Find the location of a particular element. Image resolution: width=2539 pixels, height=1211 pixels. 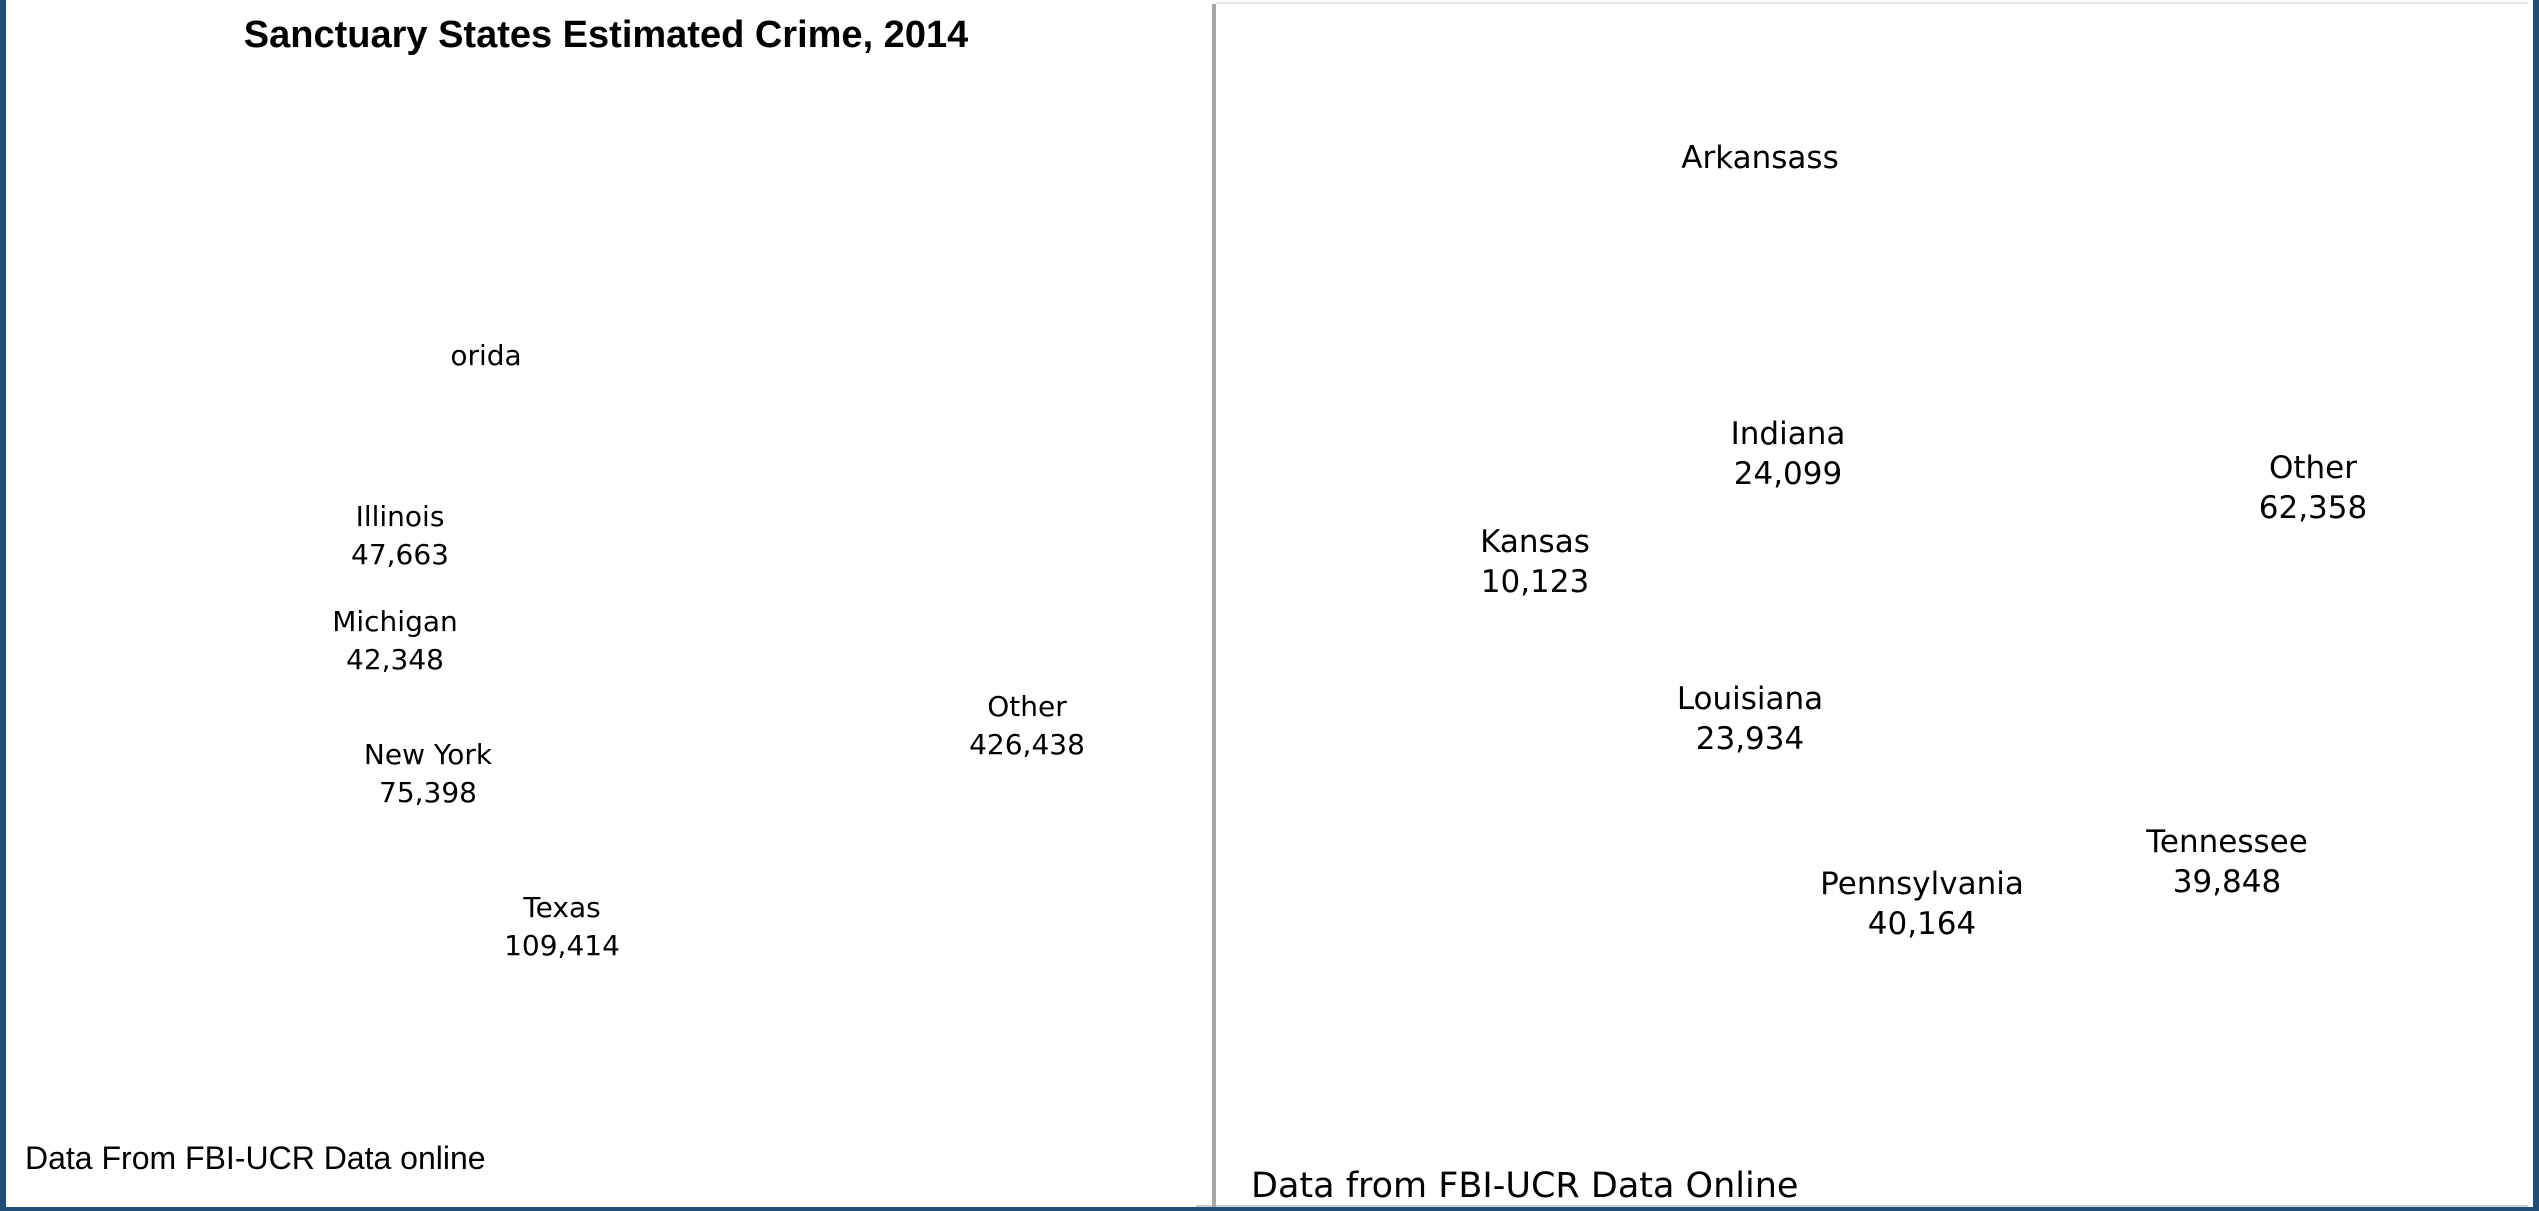

panel-divider is located at coordinates (1214, 605).